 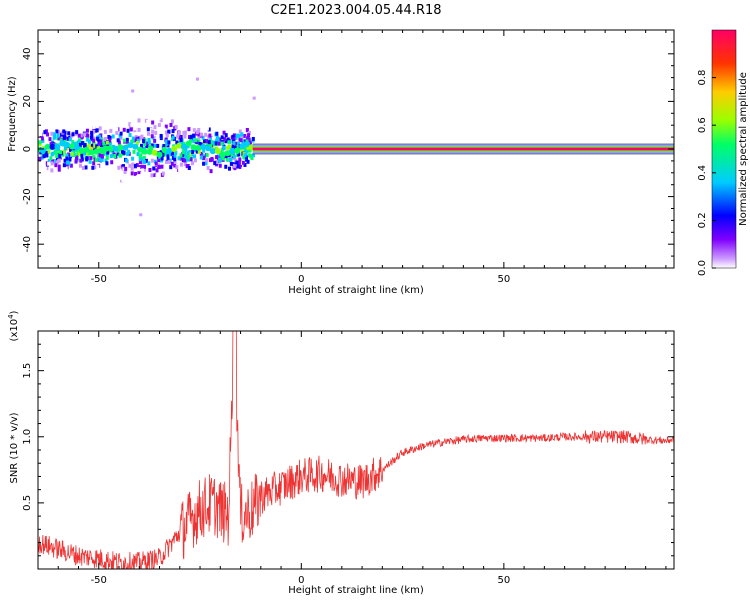 What do you see at coordinates (27, 101) in the screenshot?
I see `y-tick-label: 20` at bounding box center [27, 101].